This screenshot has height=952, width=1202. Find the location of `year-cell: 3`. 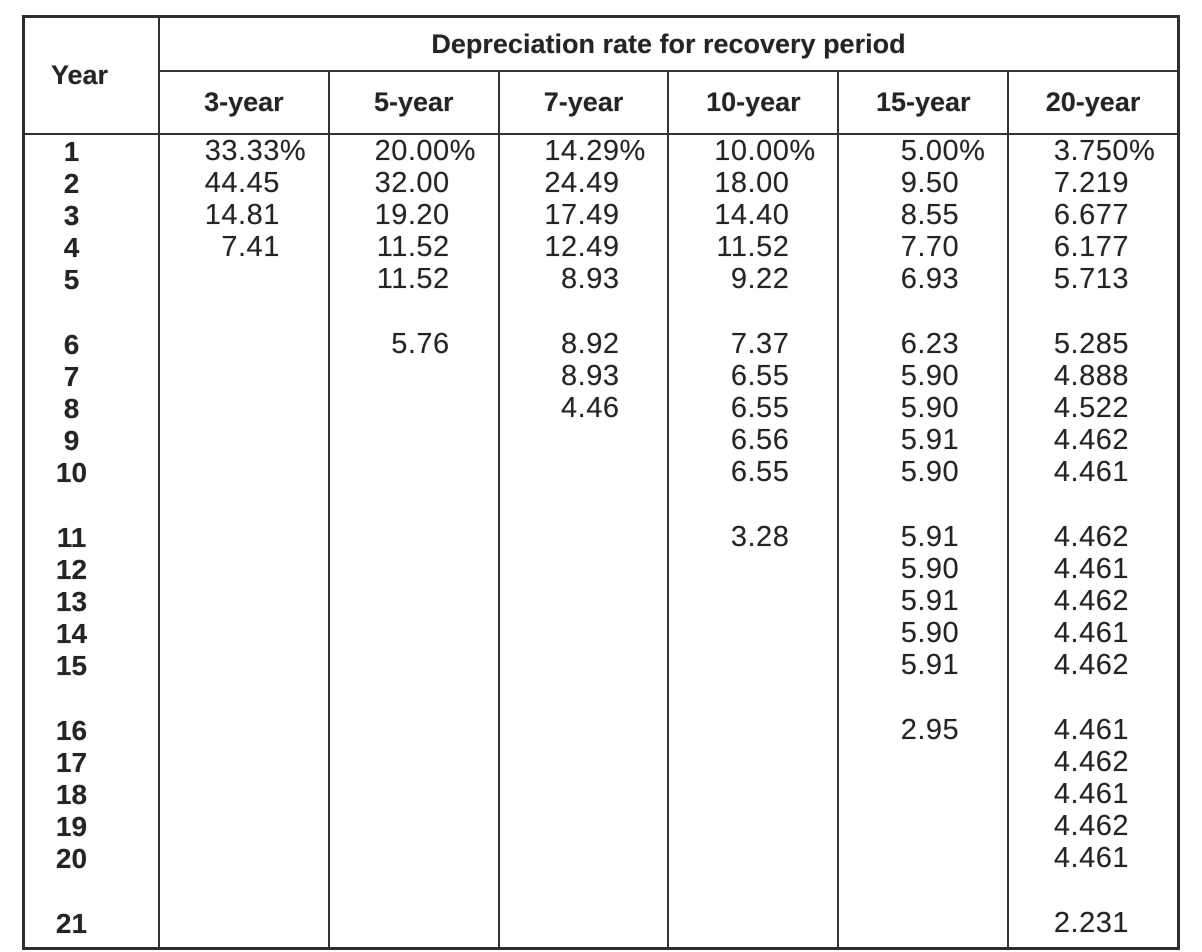

year-cell: 3 is located at coordinates (71, 215).